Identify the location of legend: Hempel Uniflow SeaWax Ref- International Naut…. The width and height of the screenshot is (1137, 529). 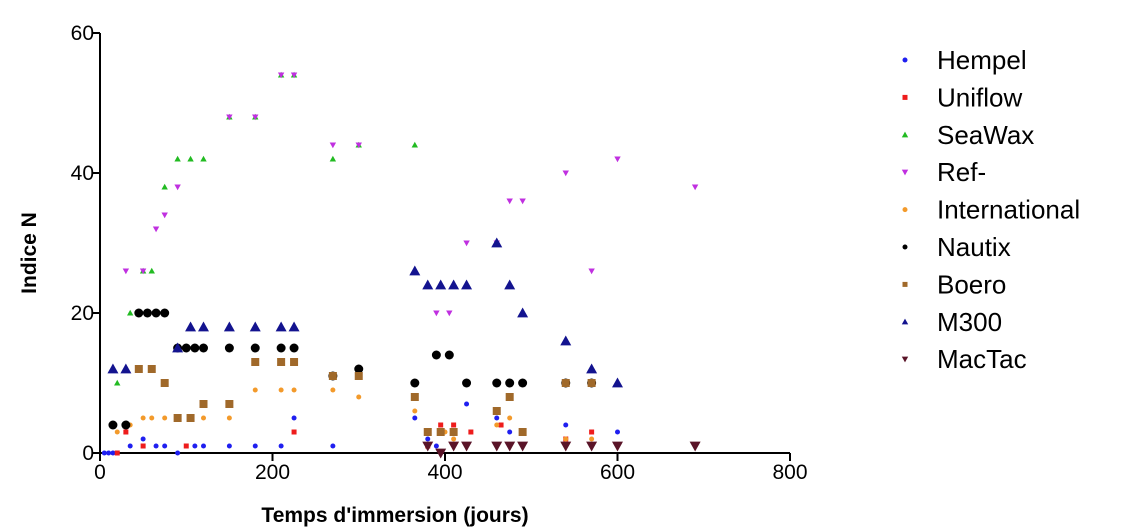
(990, 209).